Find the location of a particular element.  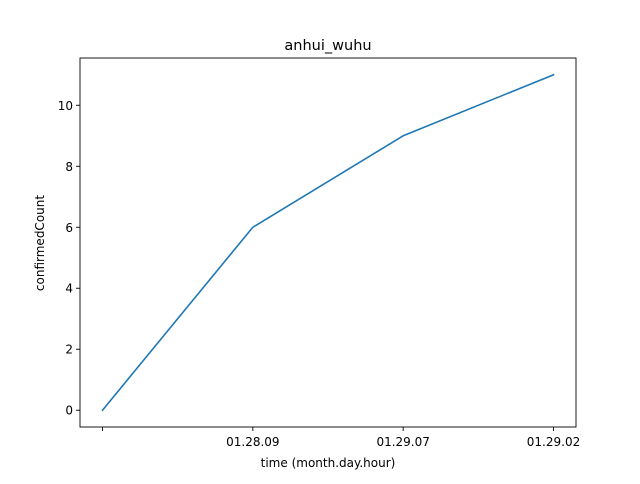

y-tick-label: 8 is located at coordinates (69, 167).